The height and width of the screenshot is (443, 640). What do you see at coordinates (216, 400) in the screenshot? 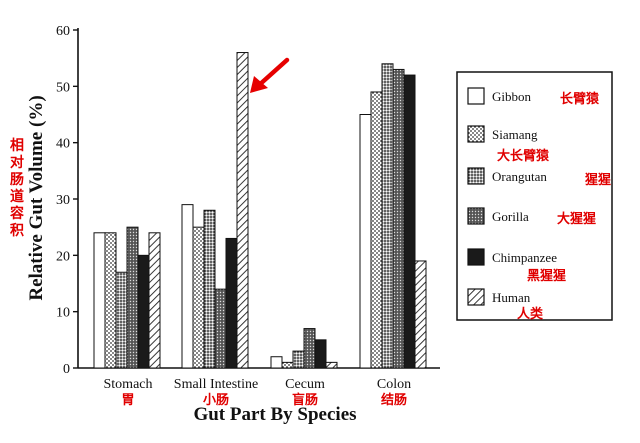
I see `x-tick-label-cn: 小肠` at bounding box center [216, 400].